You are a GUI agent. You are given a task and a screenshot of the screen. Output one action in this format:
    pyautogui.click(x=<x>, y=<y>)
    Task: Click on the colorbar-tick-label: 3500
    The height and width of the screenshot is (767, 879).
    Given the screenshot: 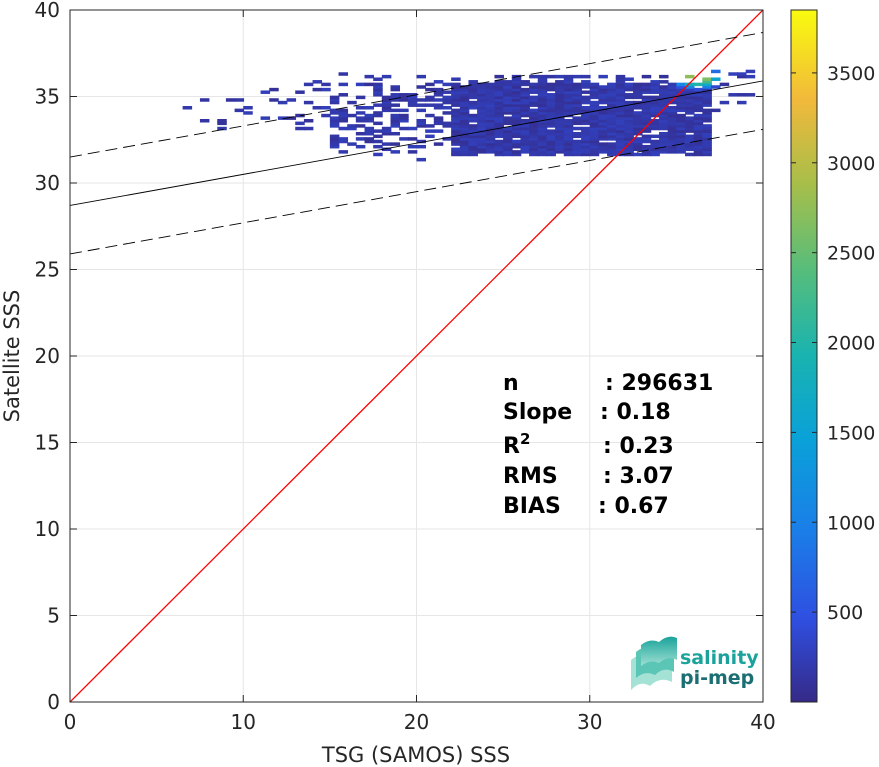 What is the action you would take?
    pyautogui.click(x=851, y=74)
    